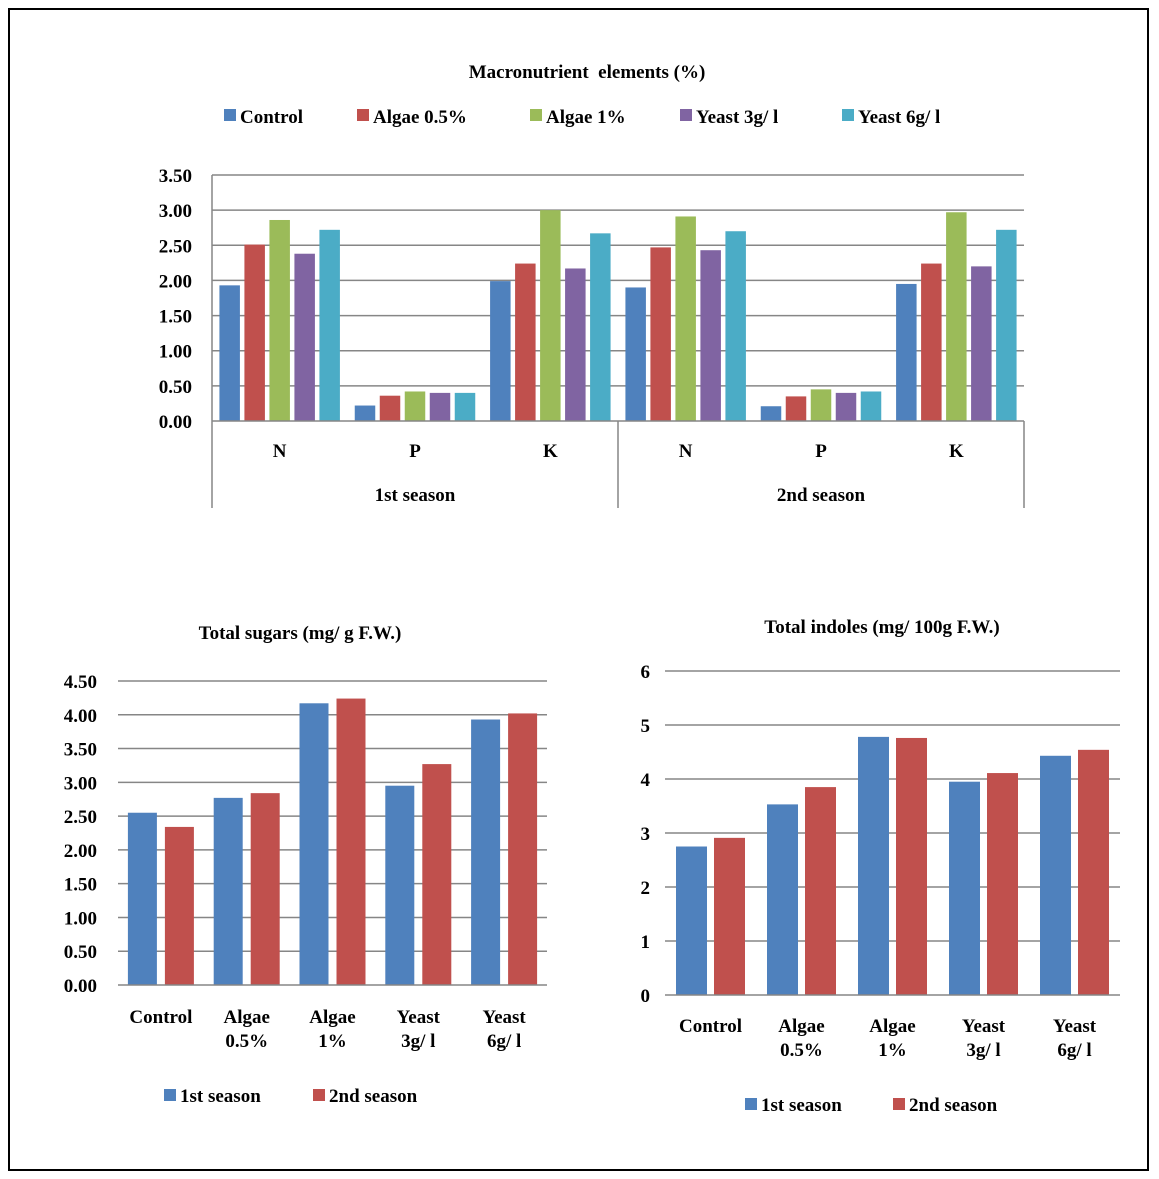 This screenshot has width=1159, height=1179. What do you see at coordinates (271, 117) in the screenshot?
I see `legend-label: Control` at bounding box center [271, 117].